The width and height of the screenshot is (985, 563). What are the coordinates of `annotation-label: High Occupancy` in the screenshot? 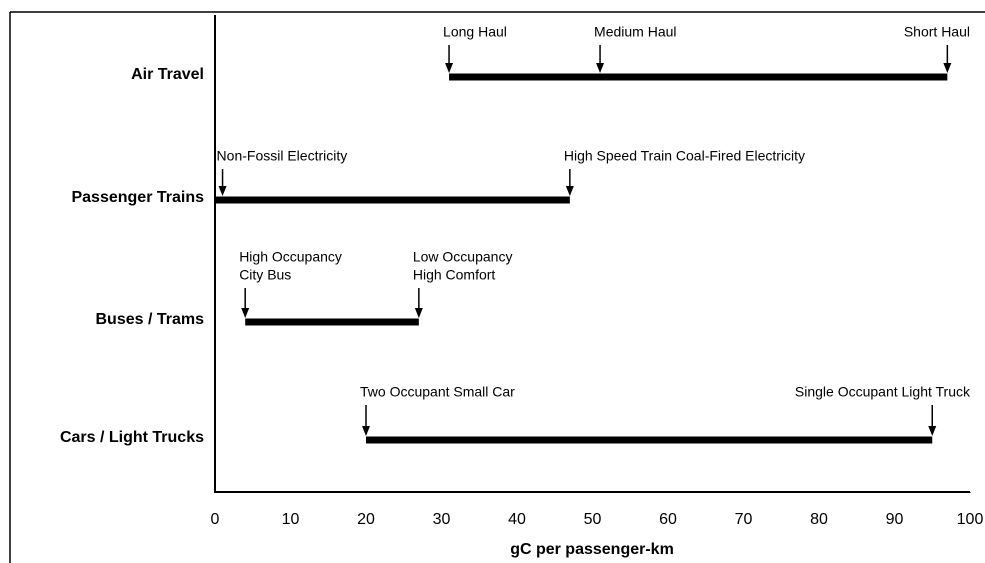 It's located at (290, 257).